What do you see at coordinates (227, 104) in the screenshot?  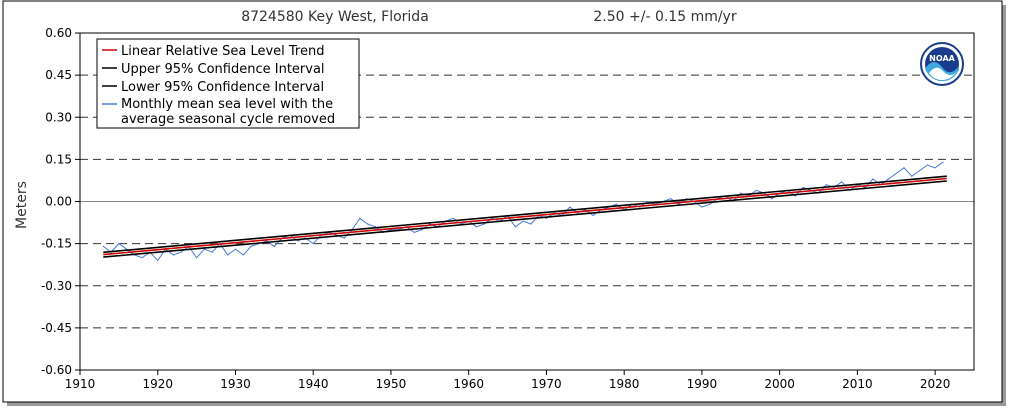 I see `legend-label-monthly: Monthly mean sea level with the` at bounding box center [227, 104].